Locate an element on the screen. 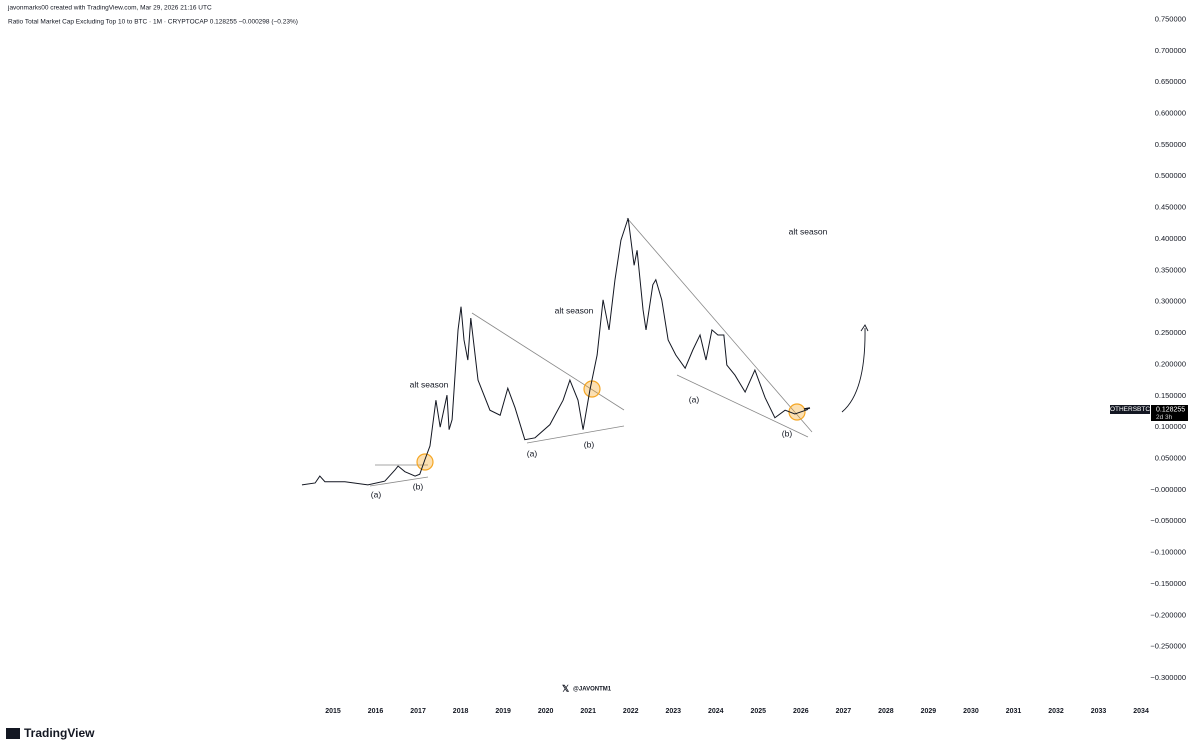 The height and width of the screenshot is (750, 1200). tag-name: OTHERSBTC is located at coordinates (1130, 409).